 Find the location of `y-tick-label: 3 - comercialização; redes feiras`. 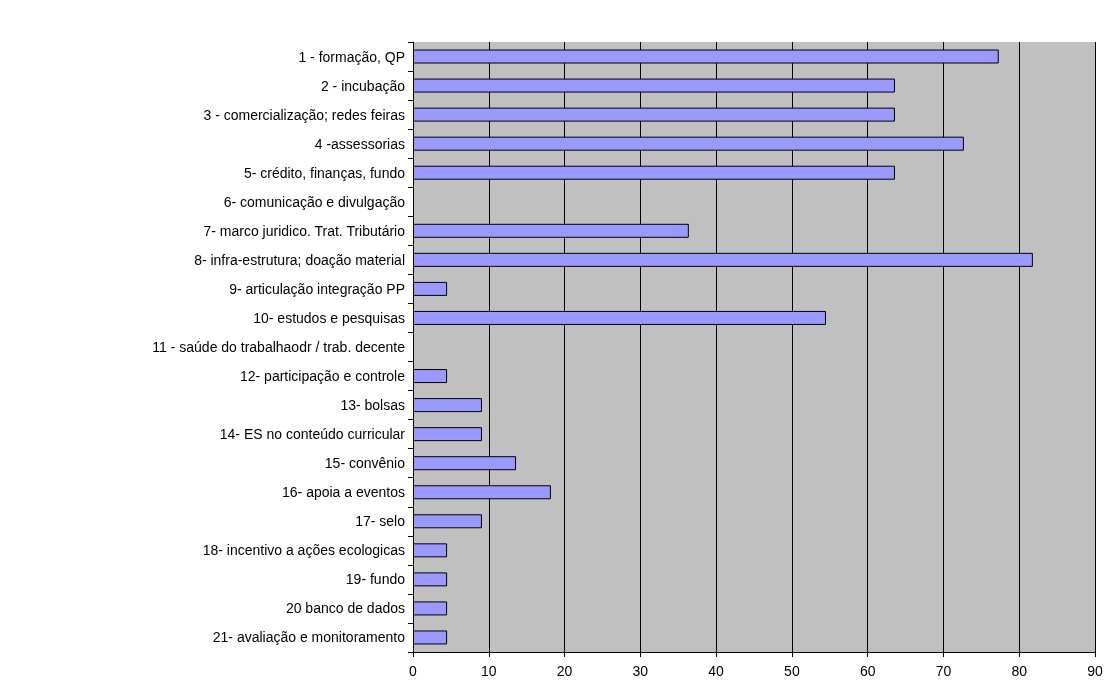

y-tick-label: 3 - comercialização; redes feiras is located at coordinates (304, 114).